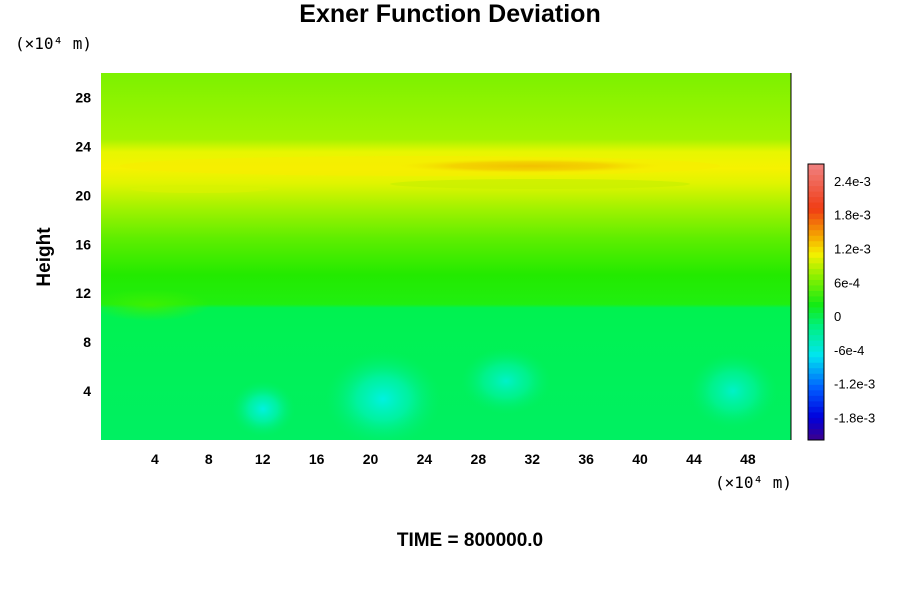 This screenshot has height=600, width=900. Describe the element at coordinates (530, 166) in the screenshot. I see `orange-blob` at that location.